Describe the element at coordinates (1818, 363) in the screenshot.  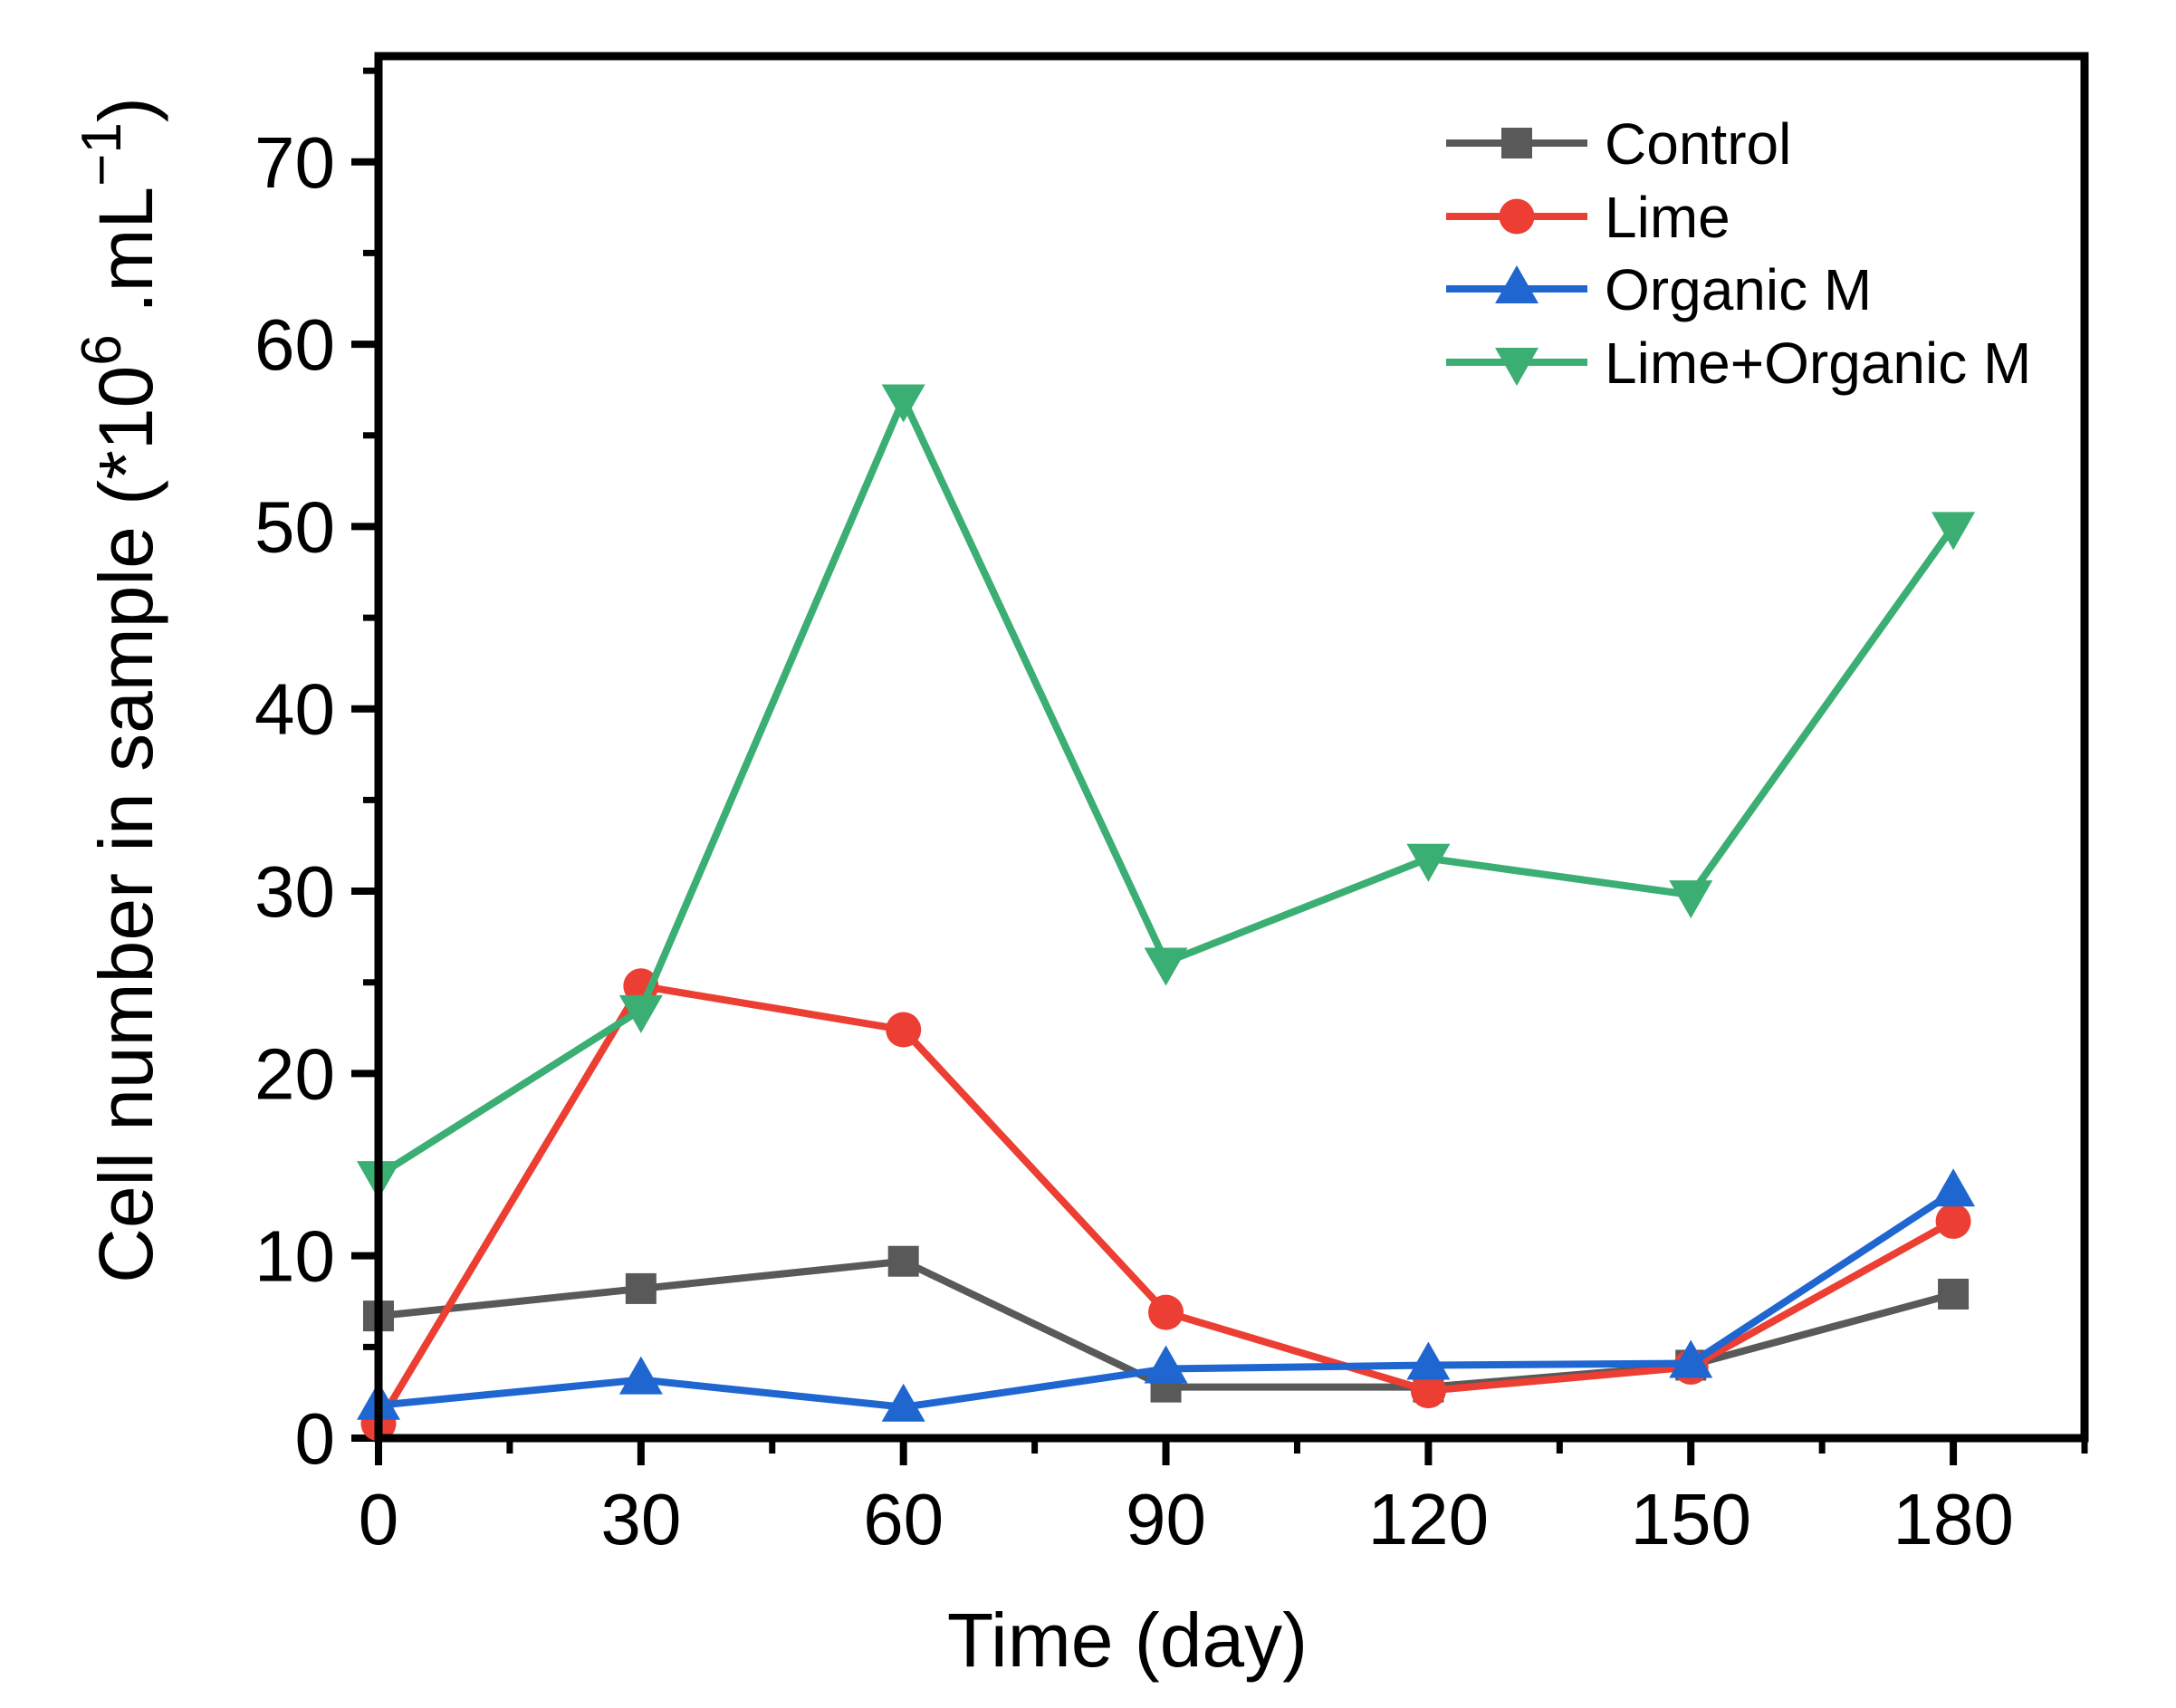
I see `legend-label: Lime+Organic M` at that location.